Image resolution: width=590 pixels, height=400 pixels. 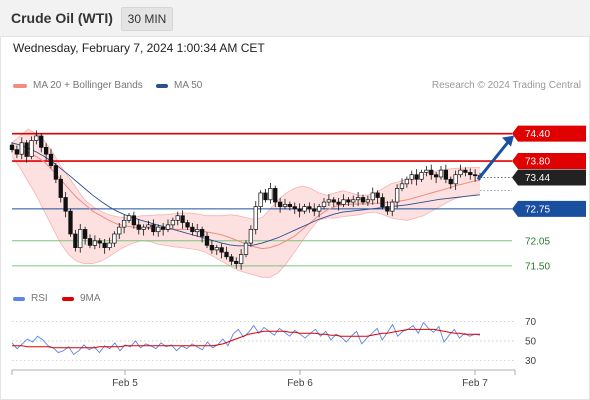 I want to click on level-label-1: 73.80, so click(x=537, y=162).